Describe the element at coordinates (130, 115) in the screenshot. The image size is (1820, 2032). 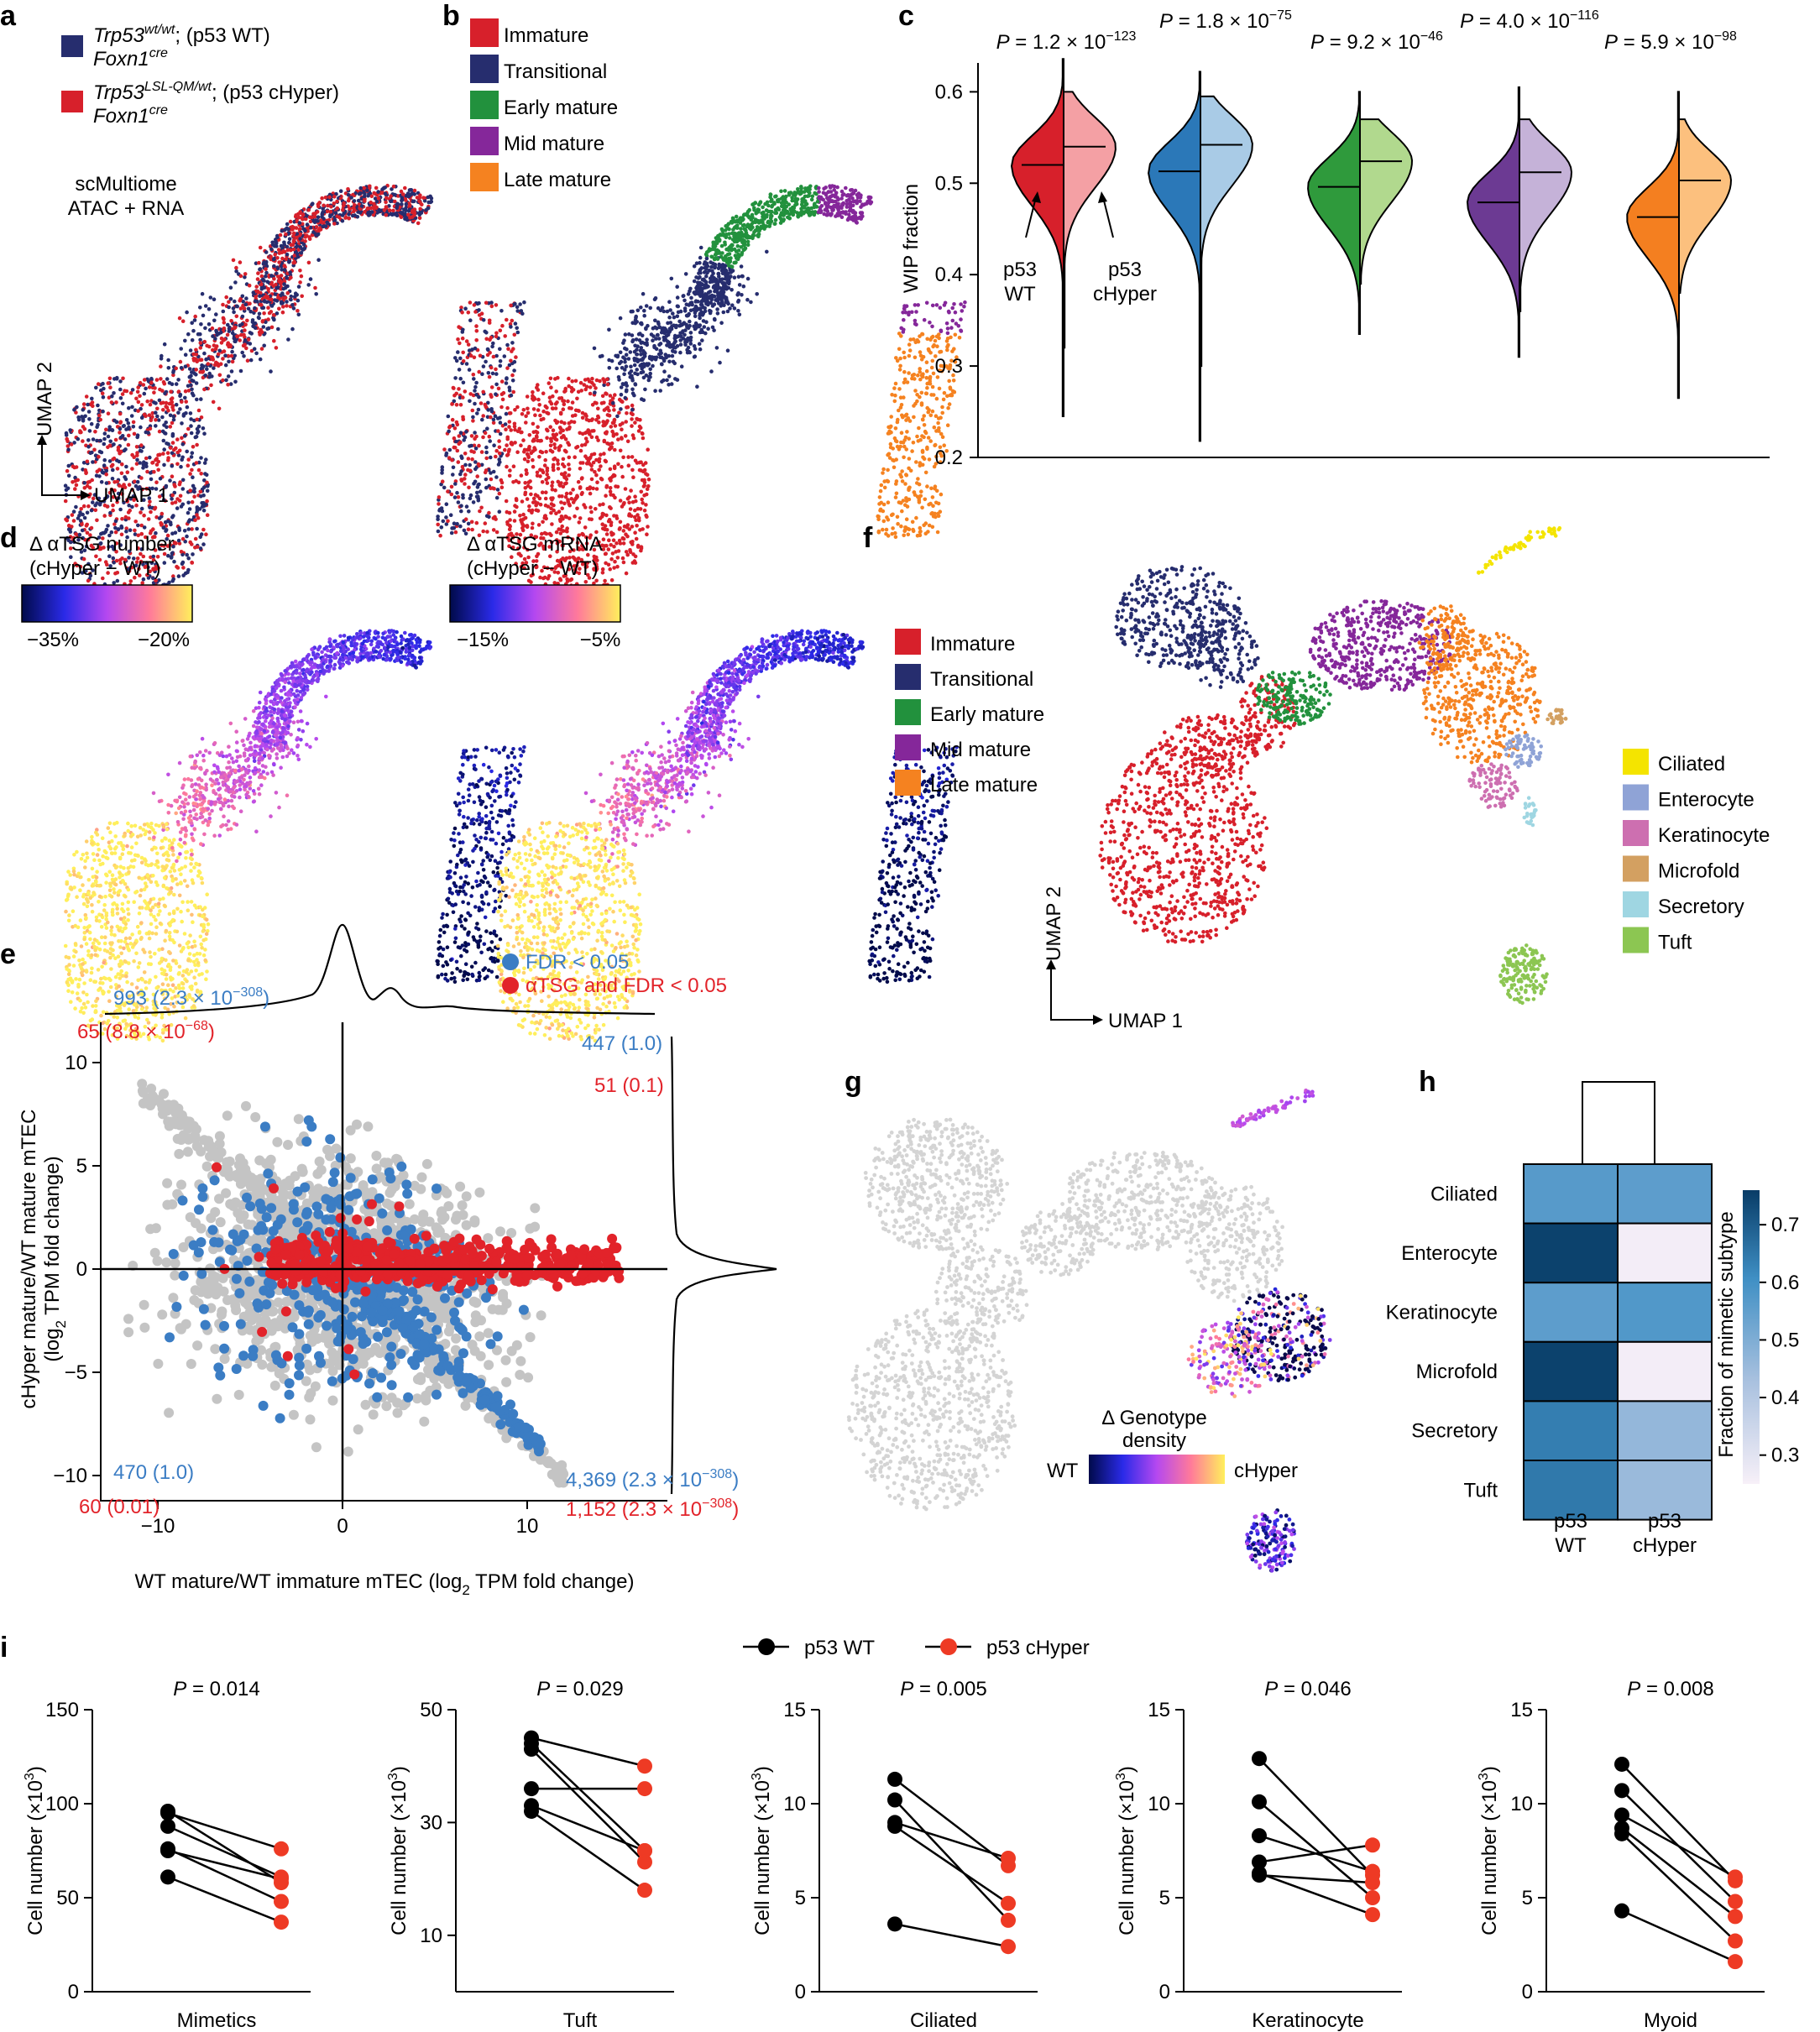
I see `svg-text: Foxn1cre` at that location.